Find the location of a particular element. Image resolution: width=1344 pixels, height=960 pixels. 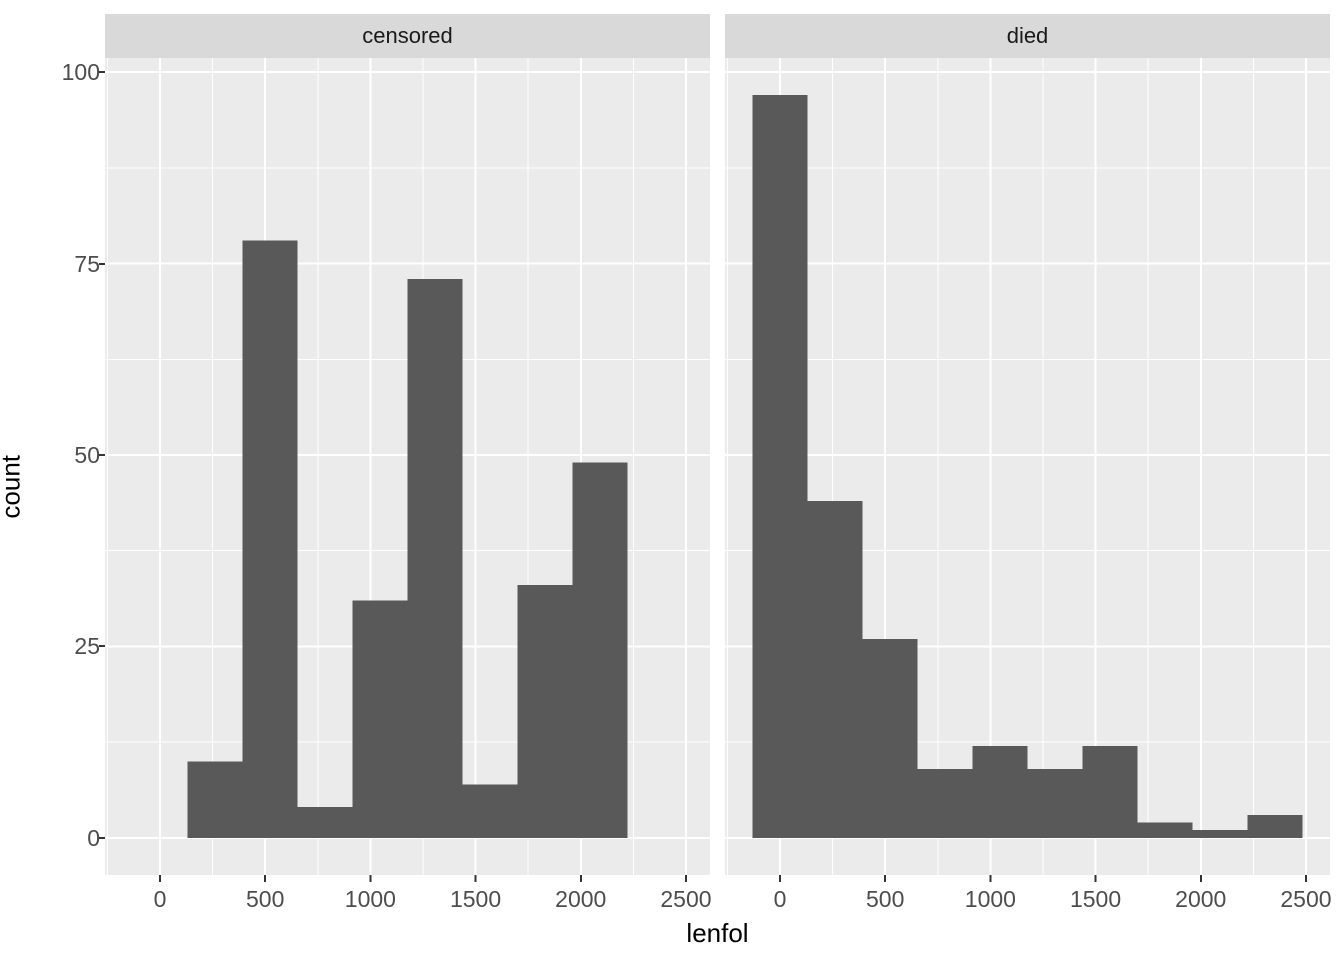

y-tick-label: 25 is located at coordinates (87, 646).